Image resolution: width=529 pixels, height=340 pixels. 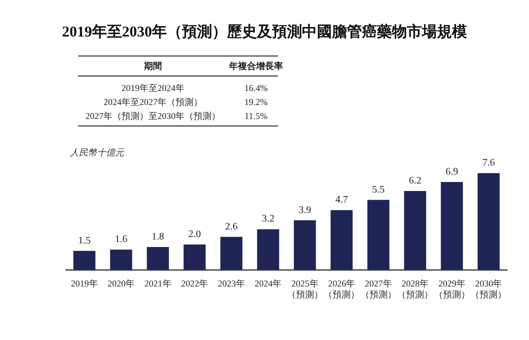 What do you see at coordinates (194, 234) in the screenshot?
I see `data-label: 2.0` at bounding box center [194, 234].